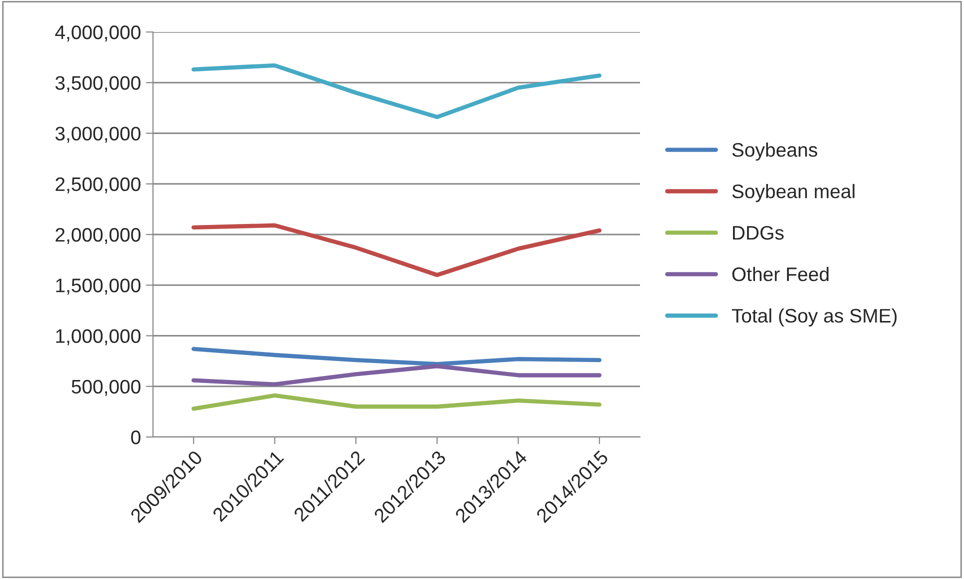 The height and width of the screenshot is (579, 964). Describe the element at coordinates (97, 134) in the screenshot. I see `y-tick-label: 3,000,000` at that location.